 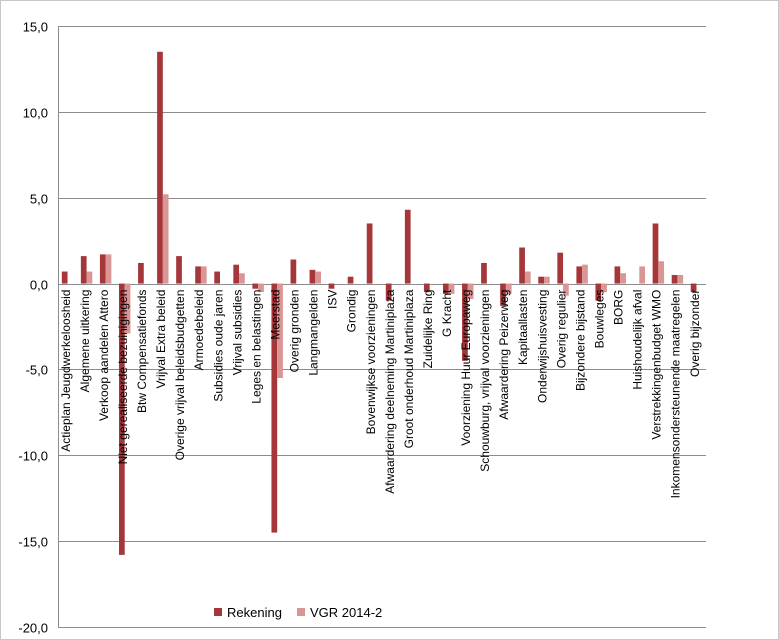 I want to click on category-label: Niet gerealiseerde bezuinigingen, so click(x=123, y=377).